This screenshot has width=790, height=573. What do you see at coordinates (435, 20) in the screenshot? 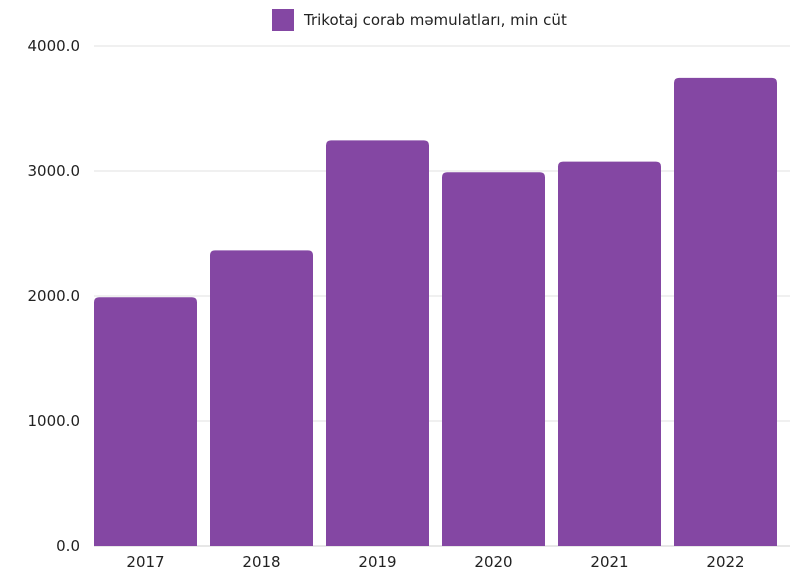
I see `legend-label: Trikotaj corab məmulatları, min cüt` at bounding box center [435, 20].